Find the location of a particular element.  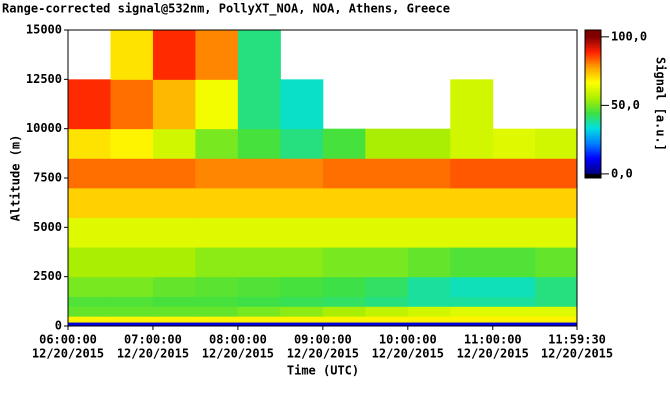

colorbar-frame is located at coordinates (593, 104).